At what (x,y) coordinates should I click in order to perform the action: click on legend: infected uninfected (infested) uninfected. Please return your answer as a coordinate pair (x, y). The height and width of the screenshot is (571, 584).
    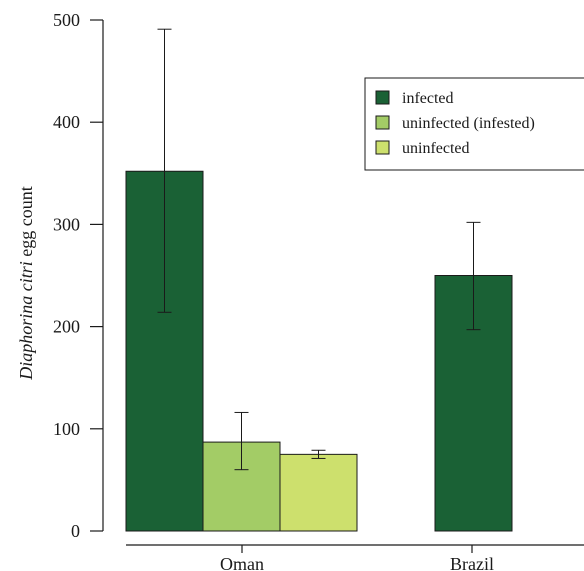
    Looking at the image, I should click on (474, 124).